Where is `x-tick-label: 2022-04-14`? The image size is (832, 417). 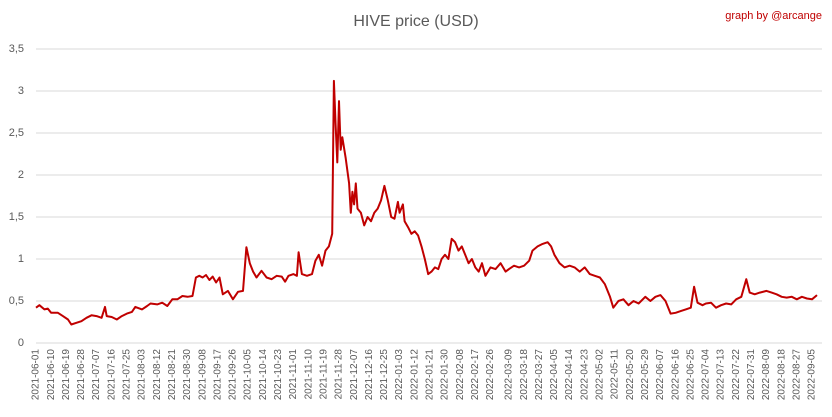
x-tick-label: 2022-04-14 is located at coordinates (569, 375).